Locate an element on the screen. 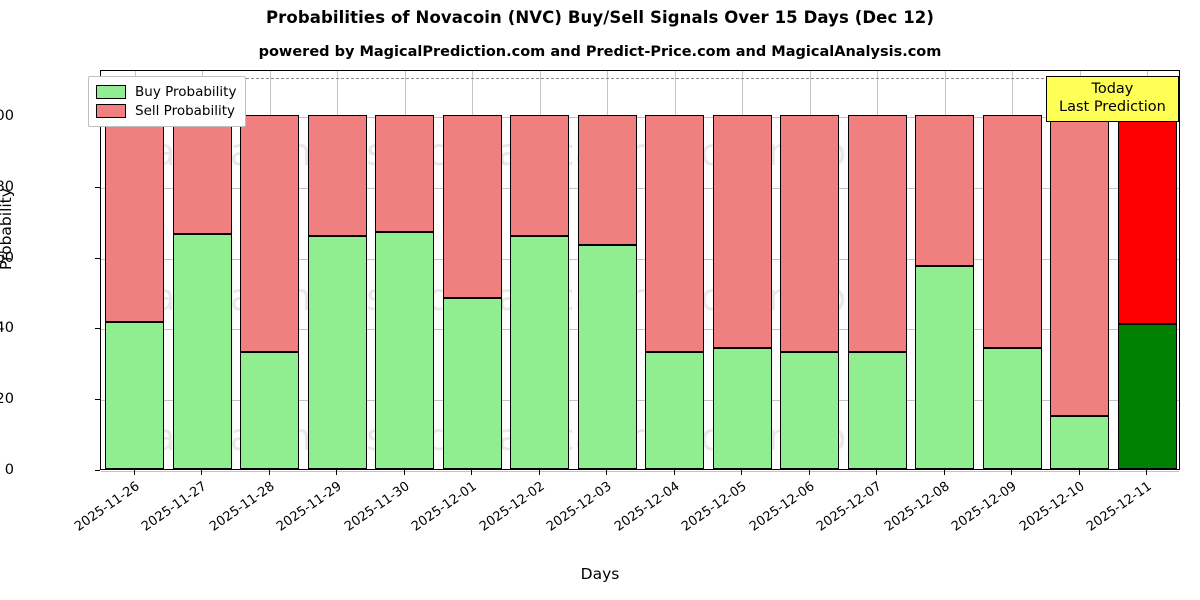  today-annotation: Today Last Prediction is located at coordinates (1112, 99).